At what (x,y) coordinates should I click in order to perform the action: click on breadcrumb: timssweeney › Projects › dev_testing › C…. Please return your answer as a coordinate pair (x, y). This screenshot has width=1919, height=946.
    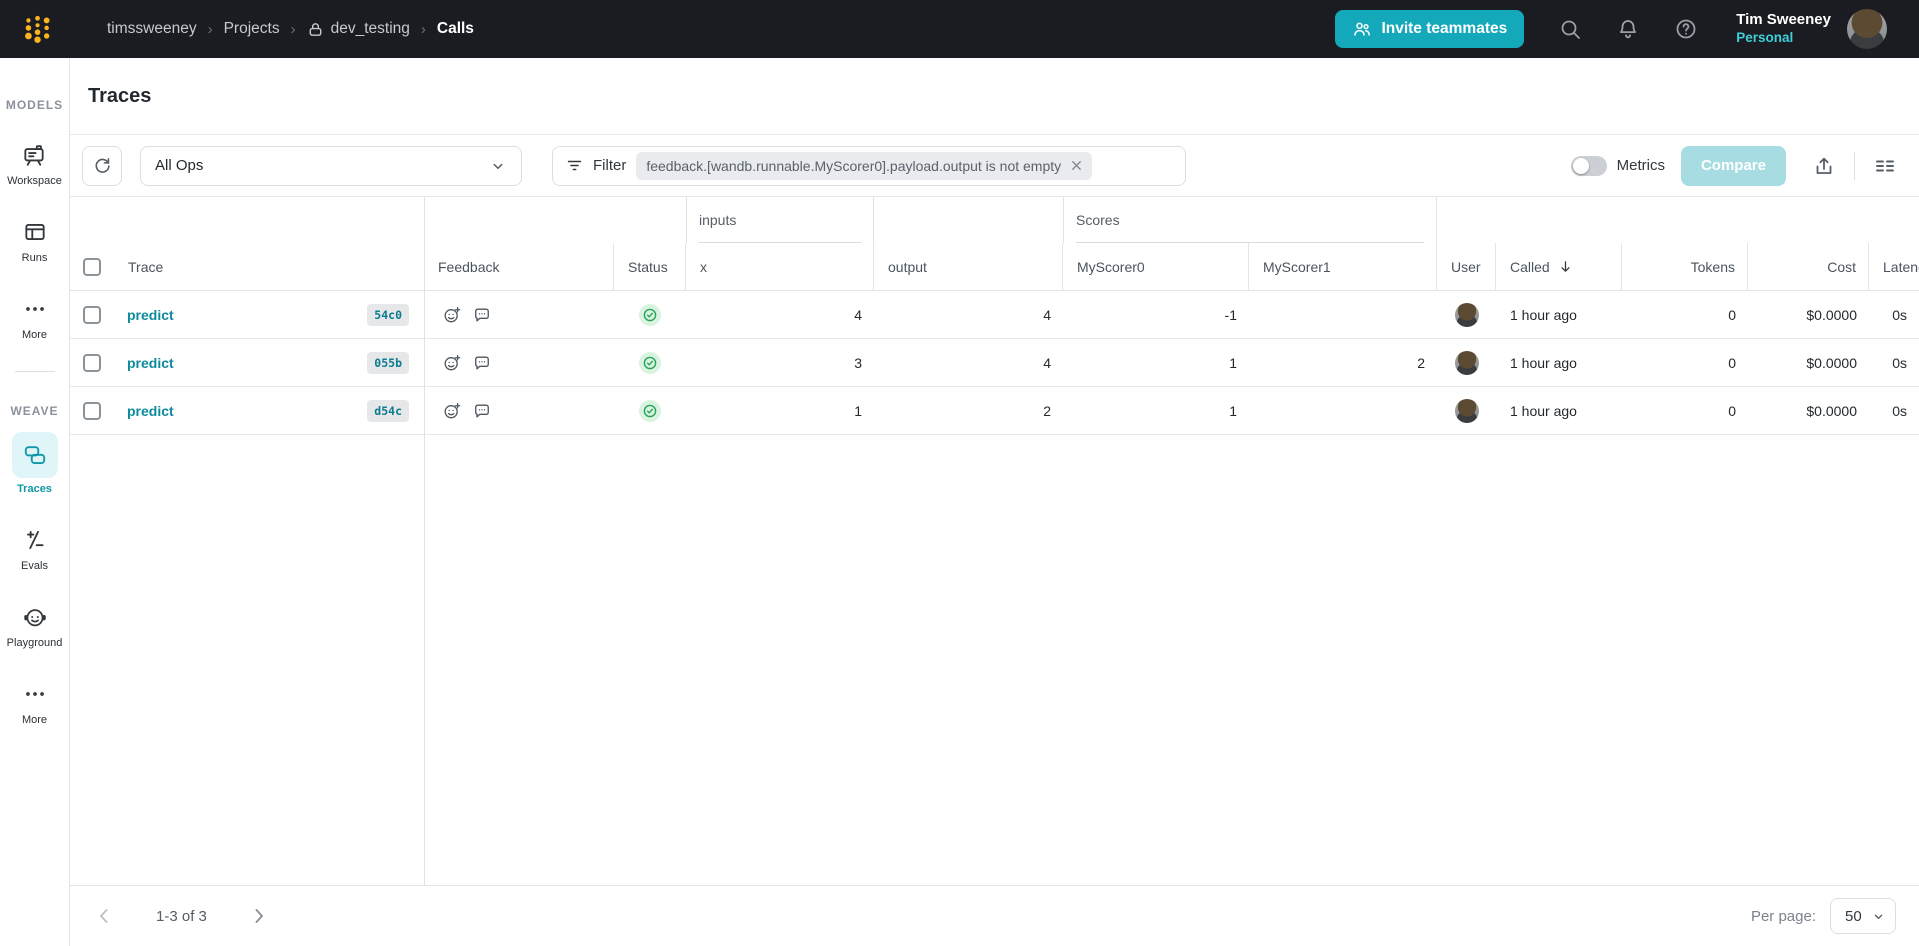
    Looking at the image, I should click on (290, 29).